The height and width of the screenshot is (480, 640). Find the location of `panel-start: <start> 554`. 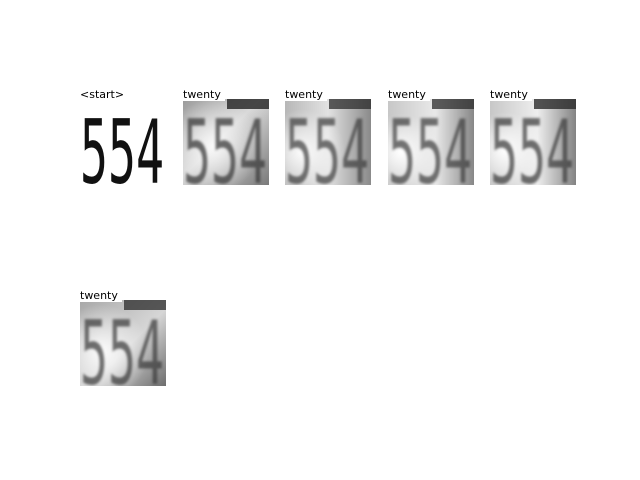

panel-start: <start> 554 is located at coordinates (123, 136).